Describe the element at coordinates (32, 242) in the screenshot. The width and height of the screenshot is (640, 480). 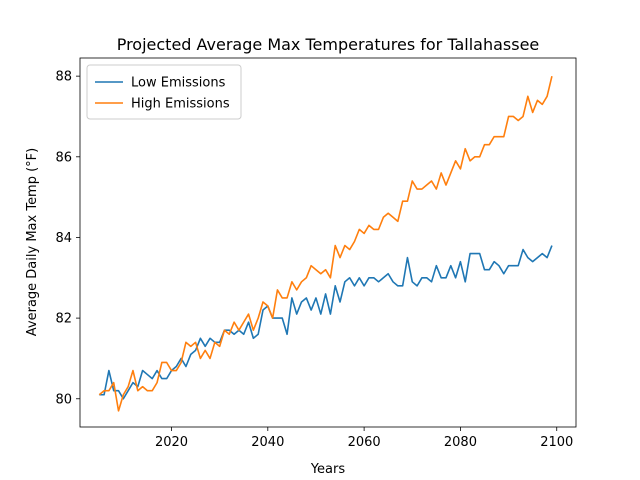
I see `y-axis-label: Average Daily Max Temp (°F)` at that location.